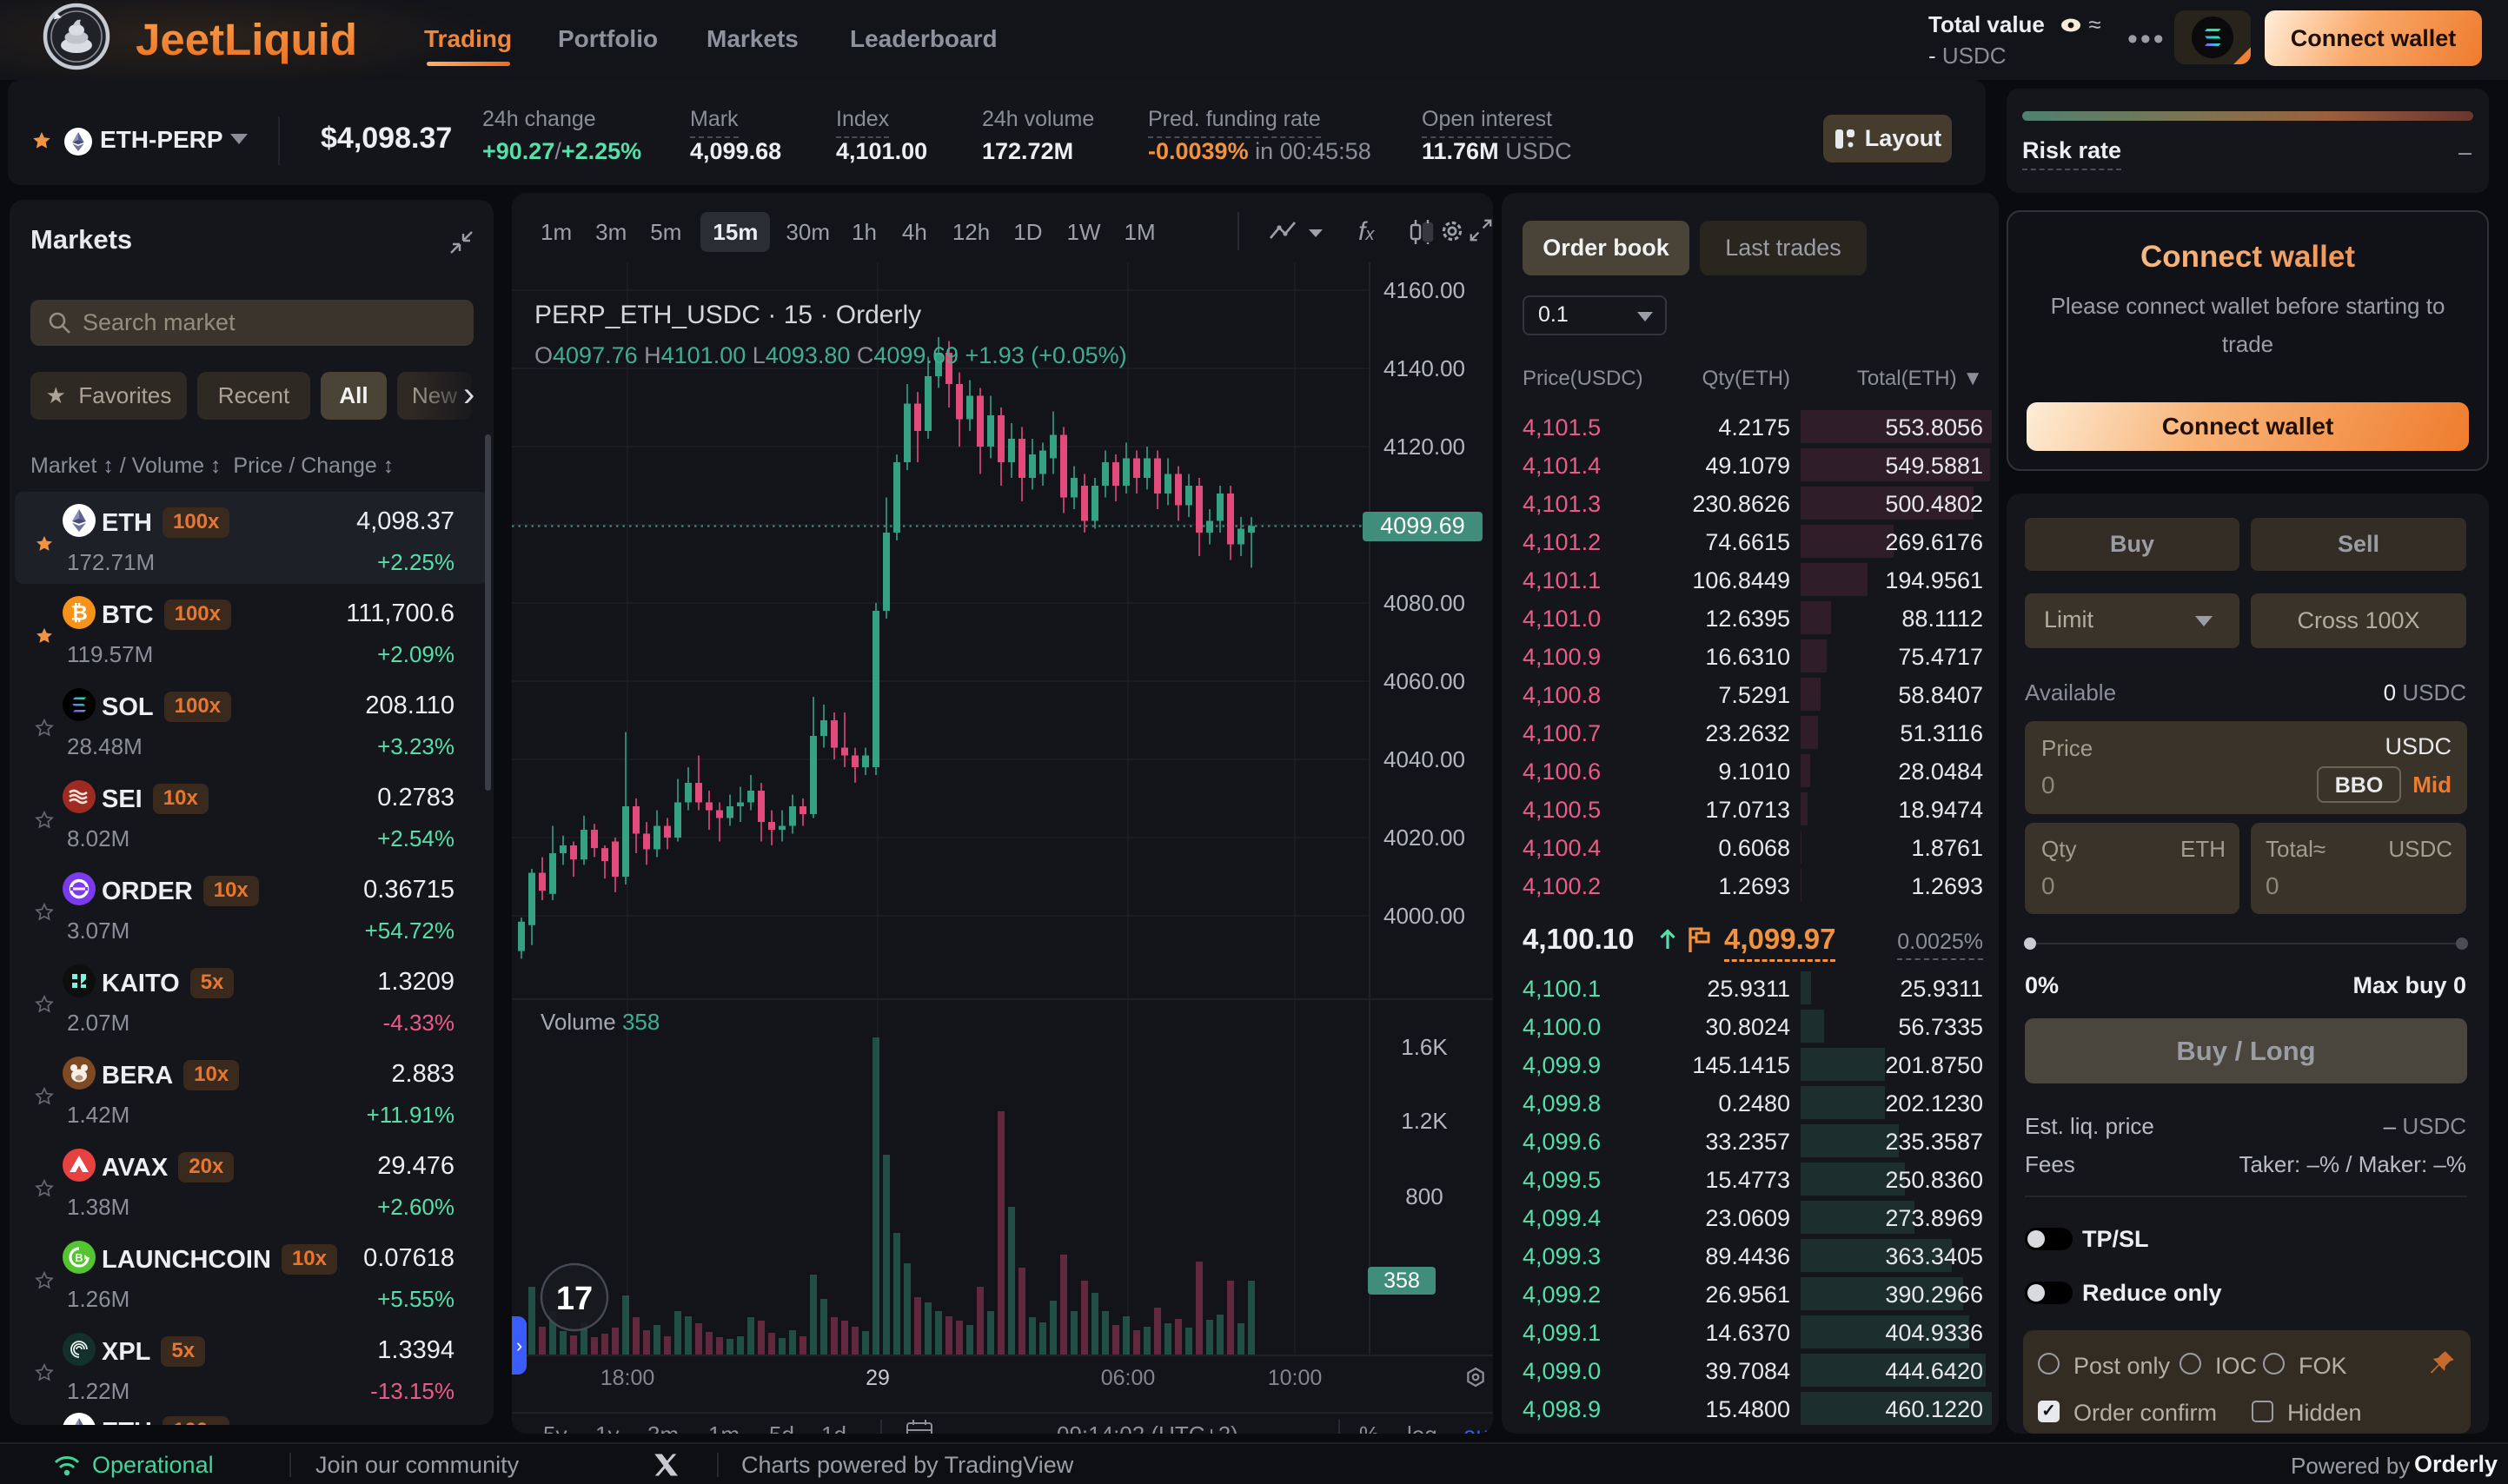 This screenshot has height=1484, width=2508. What do you see at coordinates (1147, 1427) in the screenshot?
I see `svg-text: 09:14:02 (UTC+2)` at bounding box center [1147, 1427].